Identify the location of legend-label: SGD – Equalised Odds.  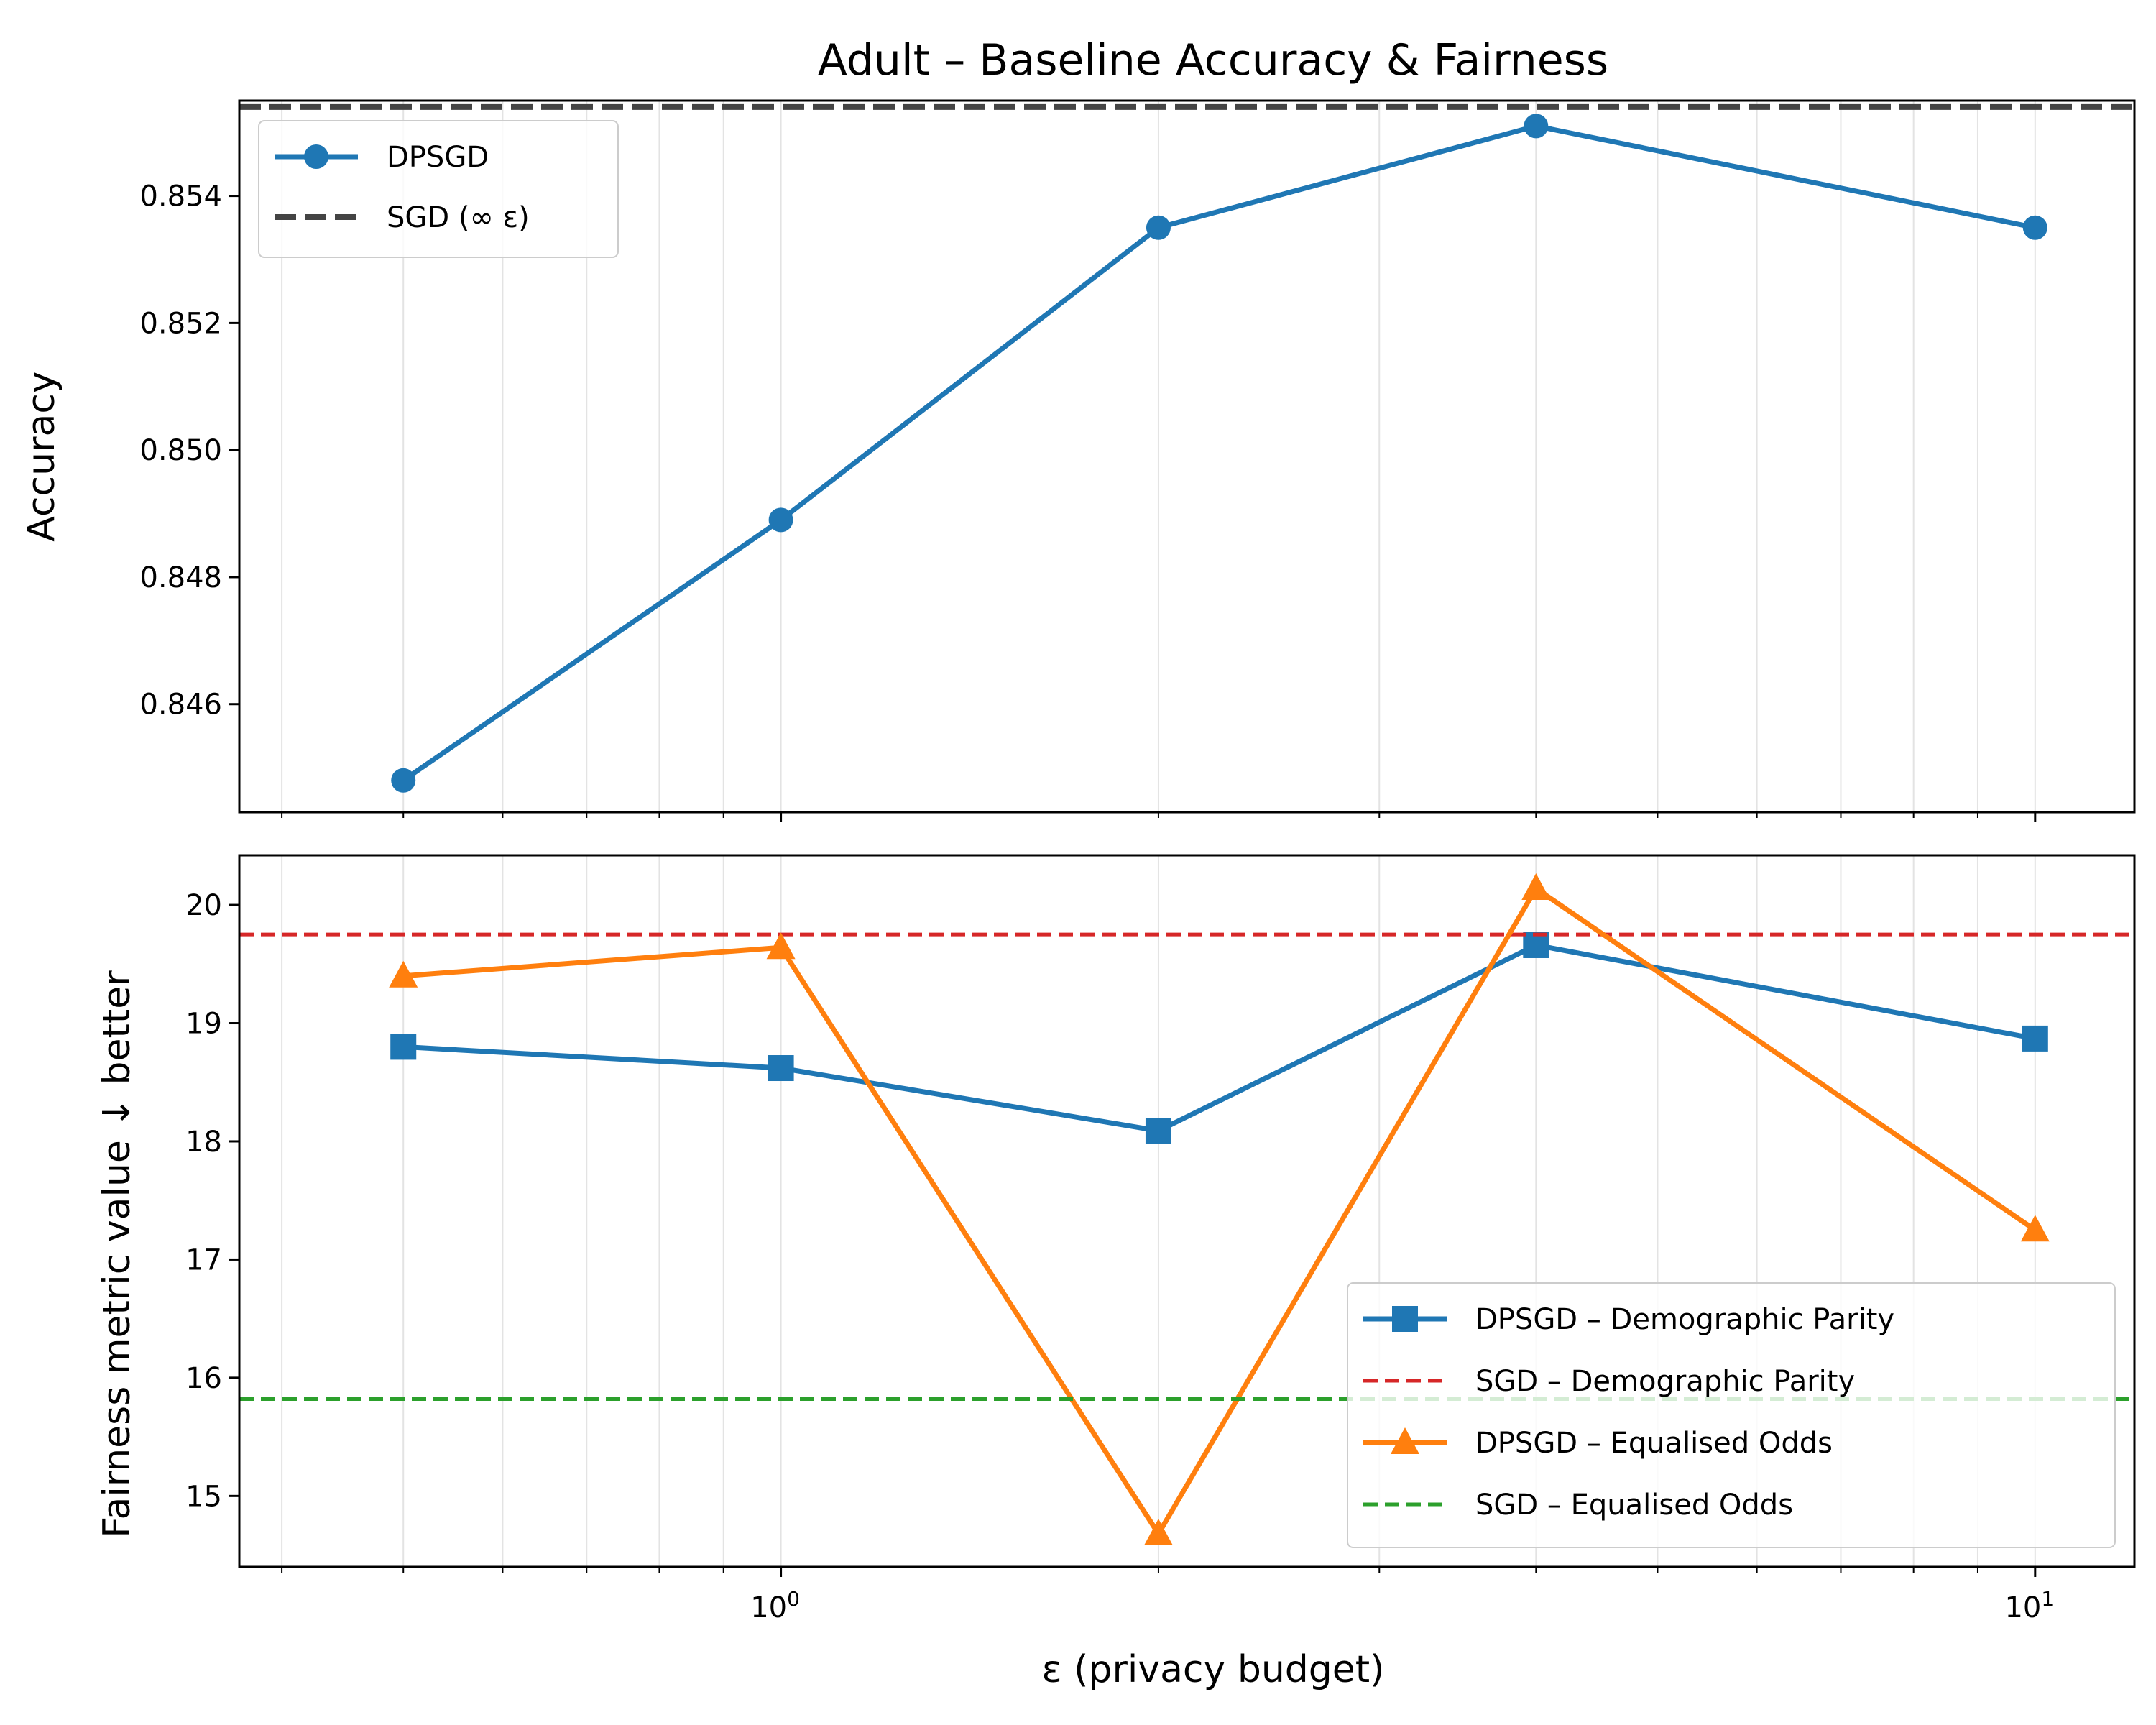
(1634, 1505).